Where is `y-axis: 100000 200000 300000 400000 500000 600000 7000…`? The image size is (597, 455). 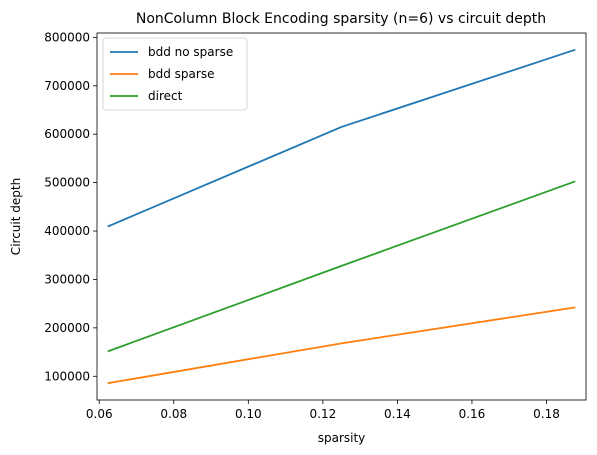 y-axis: 100000 200000 300000 400000 500000 600000 7000… is located at coordinates (70, 206).